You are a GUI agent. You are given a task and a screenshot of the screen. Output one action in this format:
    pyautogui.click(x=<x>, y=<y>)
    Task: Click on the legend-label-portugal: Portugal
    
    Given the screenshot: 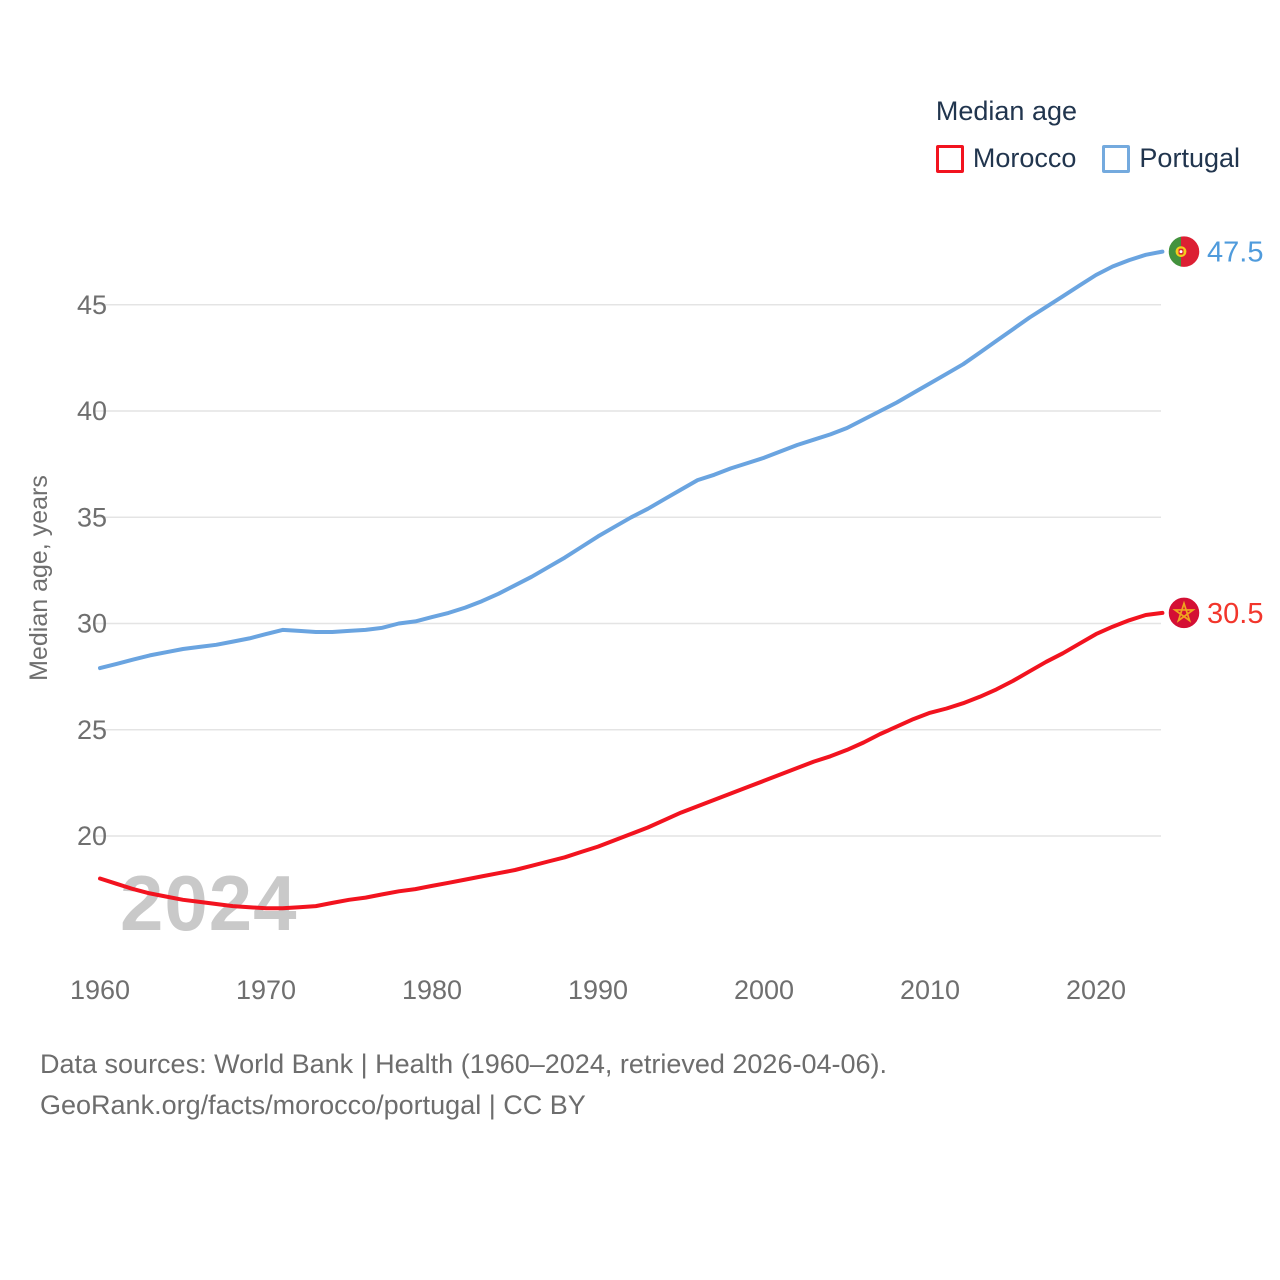 What is the action you would take?
    pyautogui.click(x=1189, y=158)
    